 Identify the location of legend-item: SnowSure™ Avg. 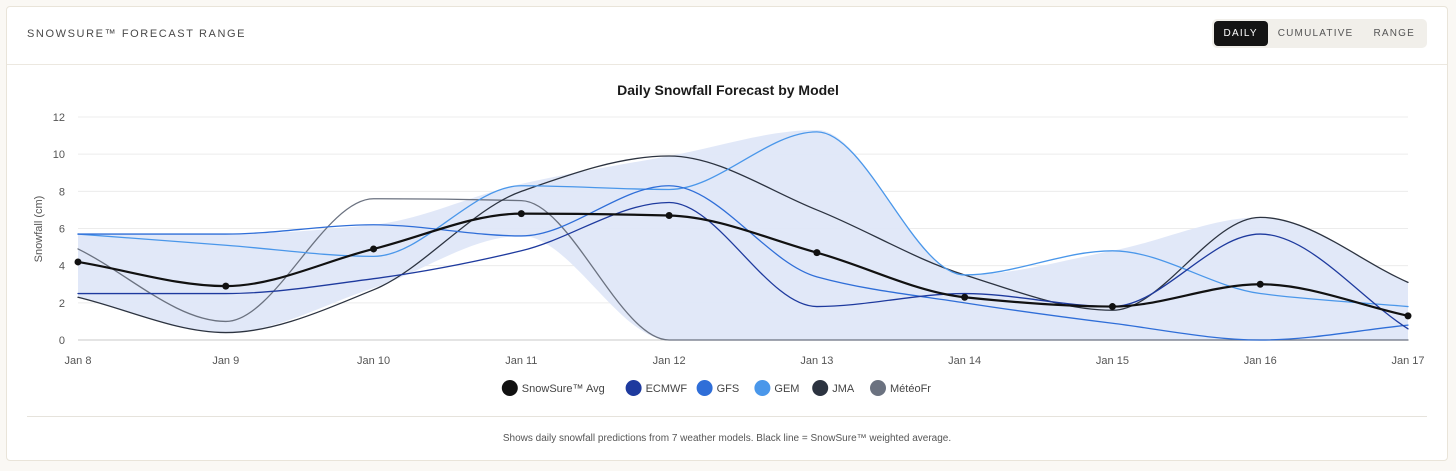
(553, 388).